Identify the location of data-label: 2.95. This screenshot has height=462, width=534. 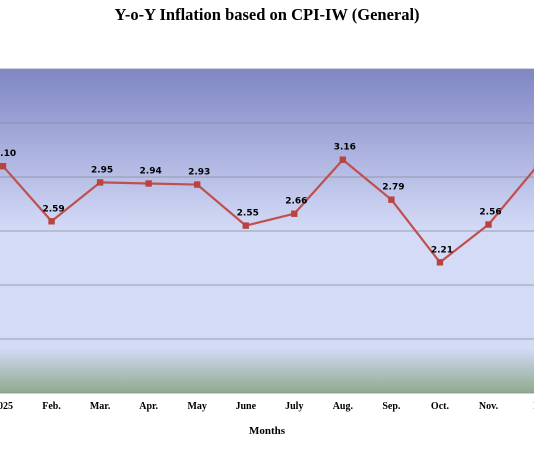
(102, 170).